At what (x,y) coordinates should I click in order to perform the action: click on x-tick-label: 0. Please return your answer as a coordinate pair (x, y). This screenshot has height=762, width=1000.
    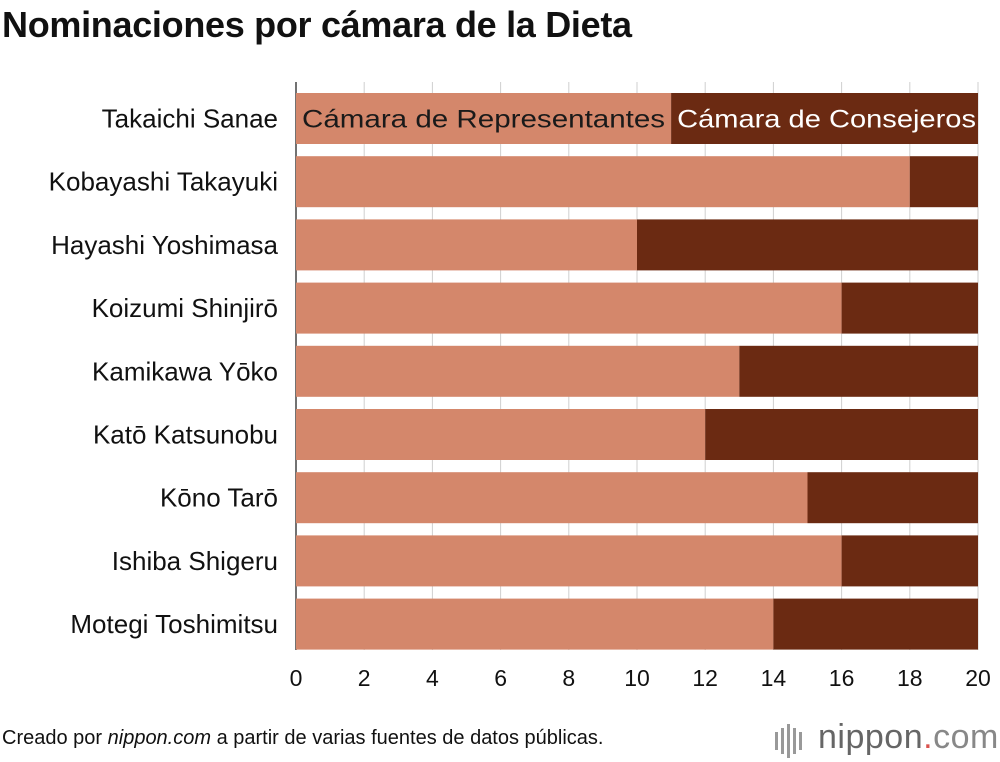
    Looking at the image, I should click on (296, 678).